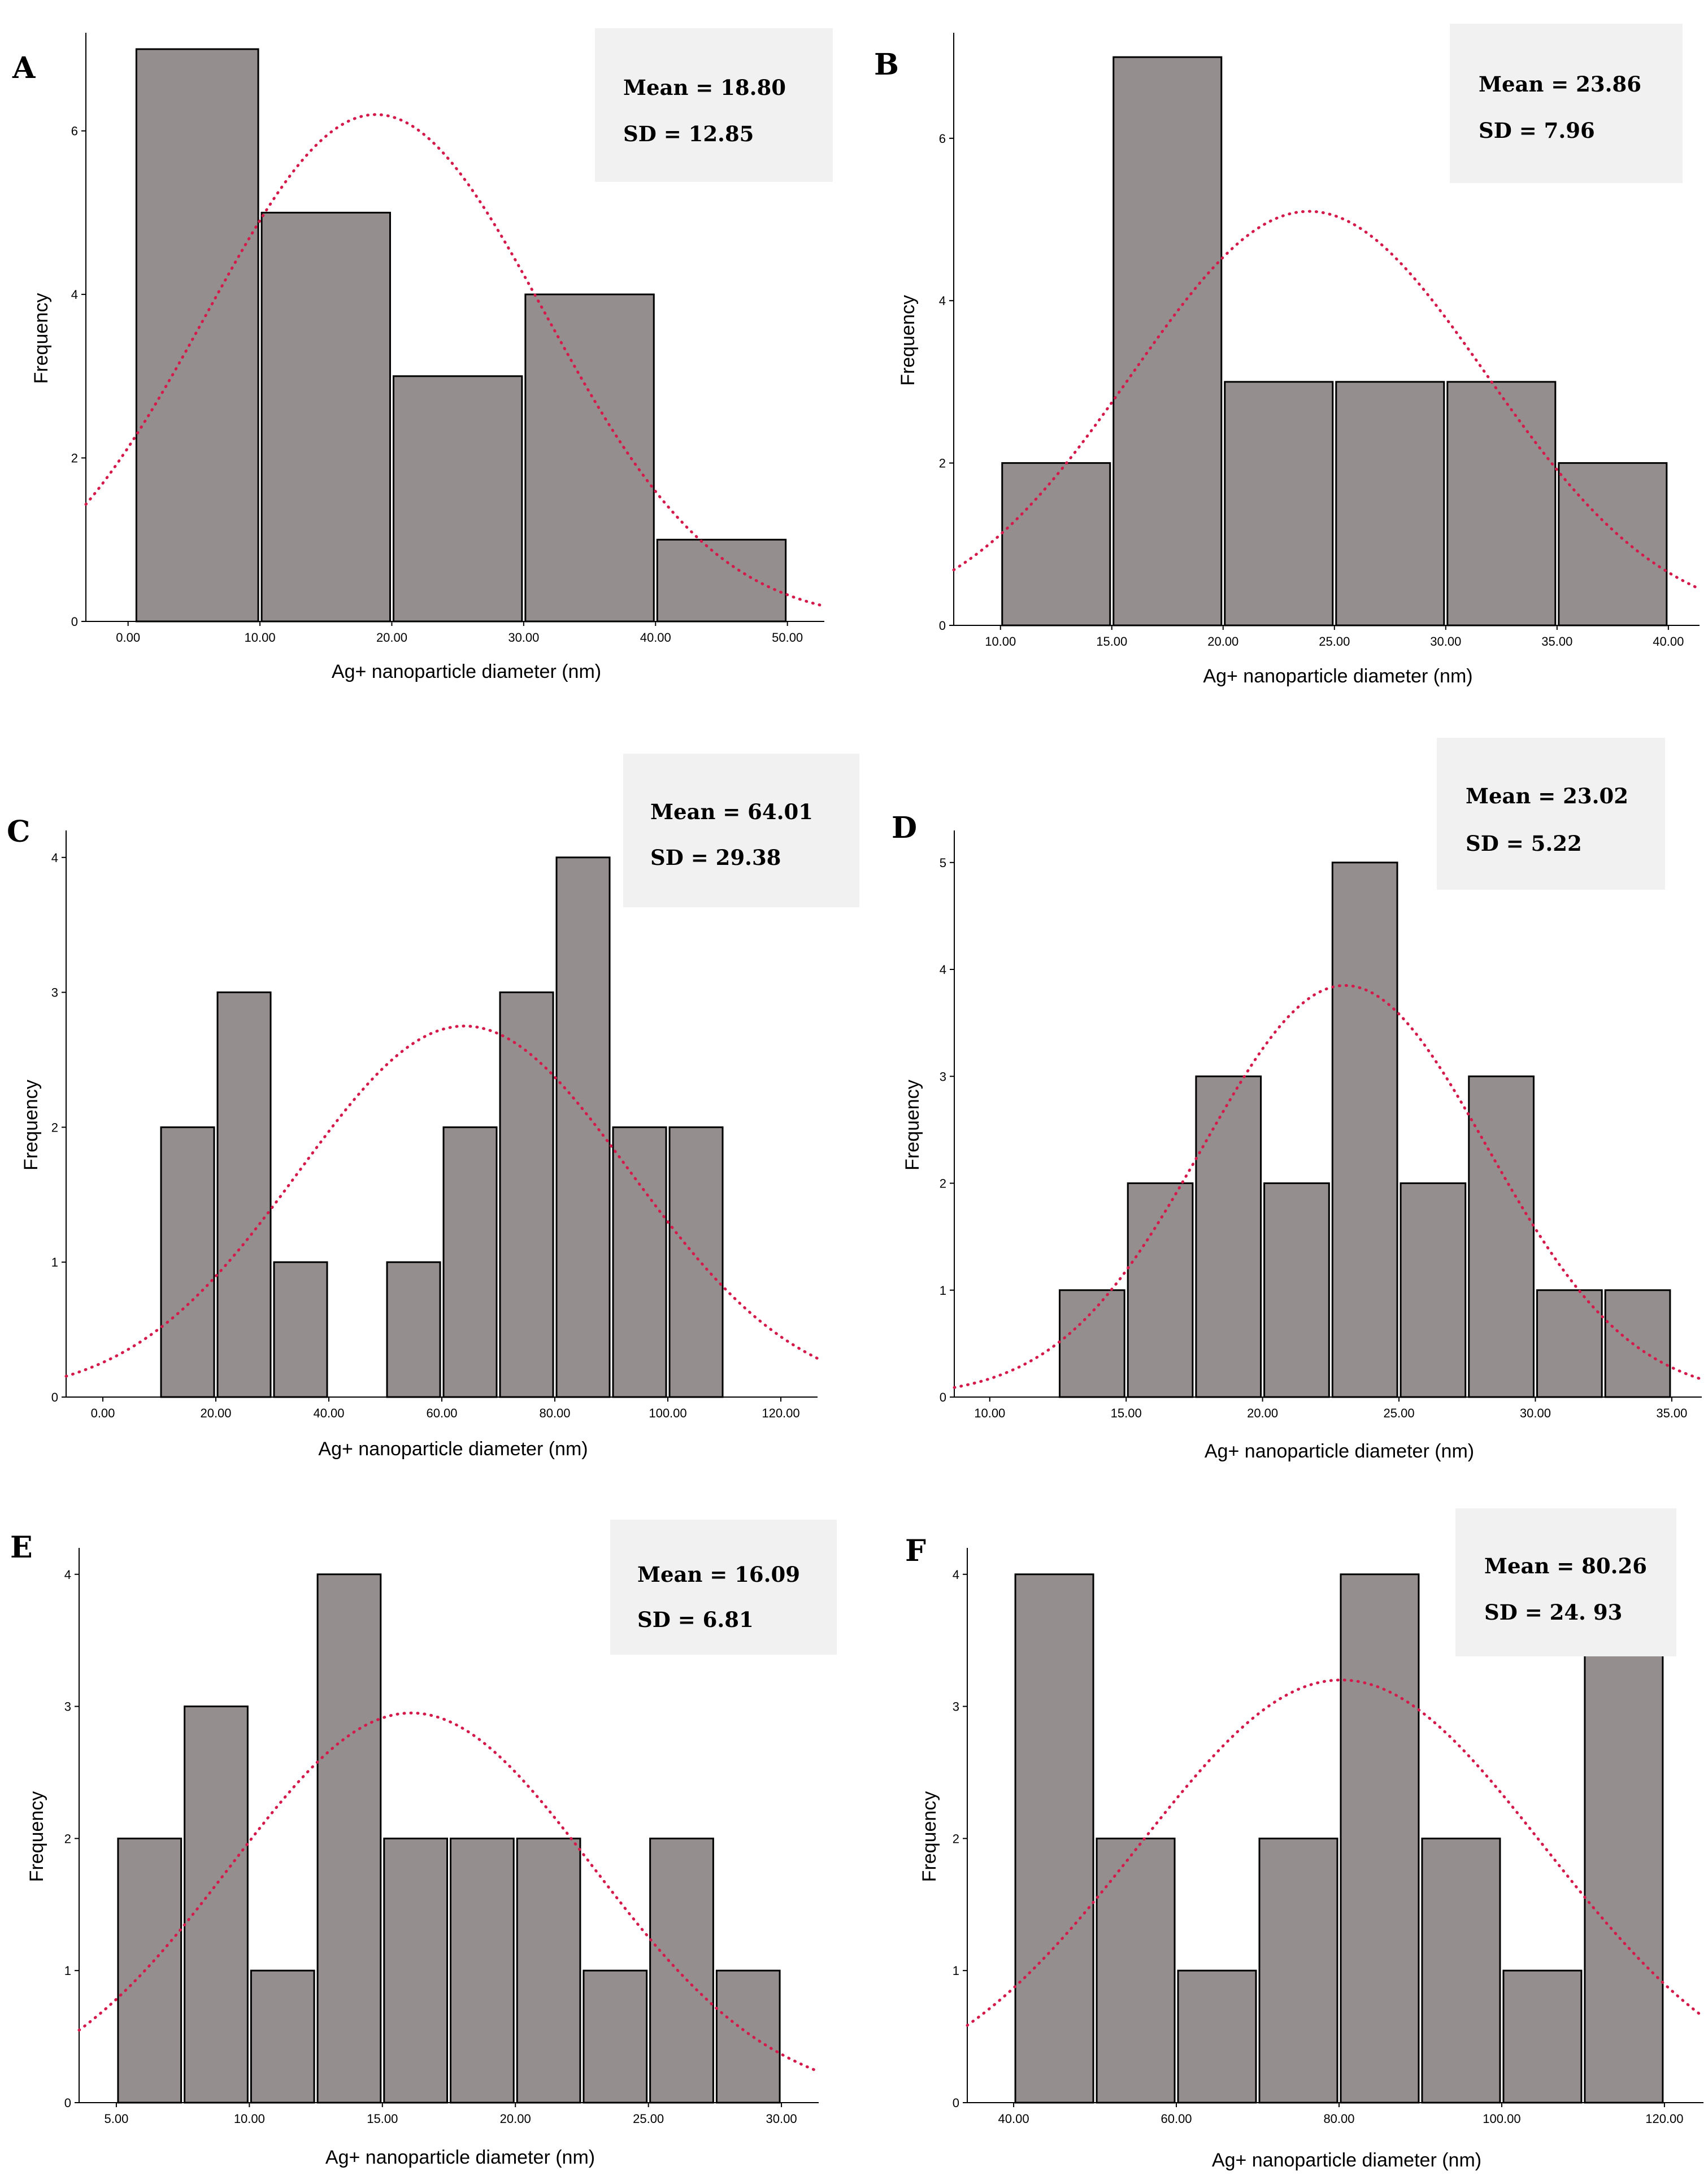 This screenshot has width=1708, height=2184. I want to click on panel-letter: F, so click(915, 1551).